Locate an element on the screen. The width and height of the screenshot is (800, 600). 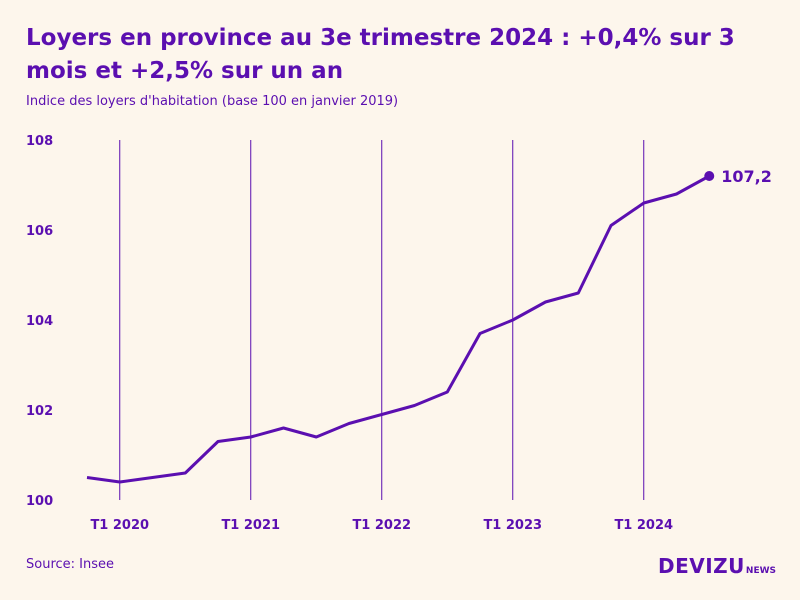
x-tick-label: T1 2022 is located at coordinates (381, 525).